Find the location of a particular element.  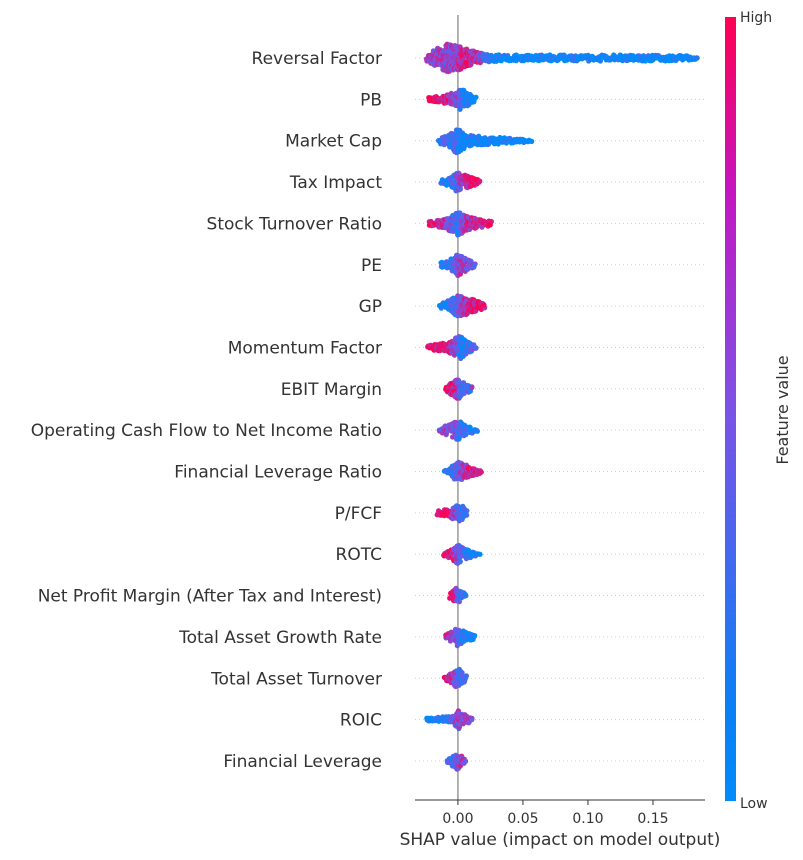

feature-label: Total Asset Turnover is located at coordinates (296, 679).